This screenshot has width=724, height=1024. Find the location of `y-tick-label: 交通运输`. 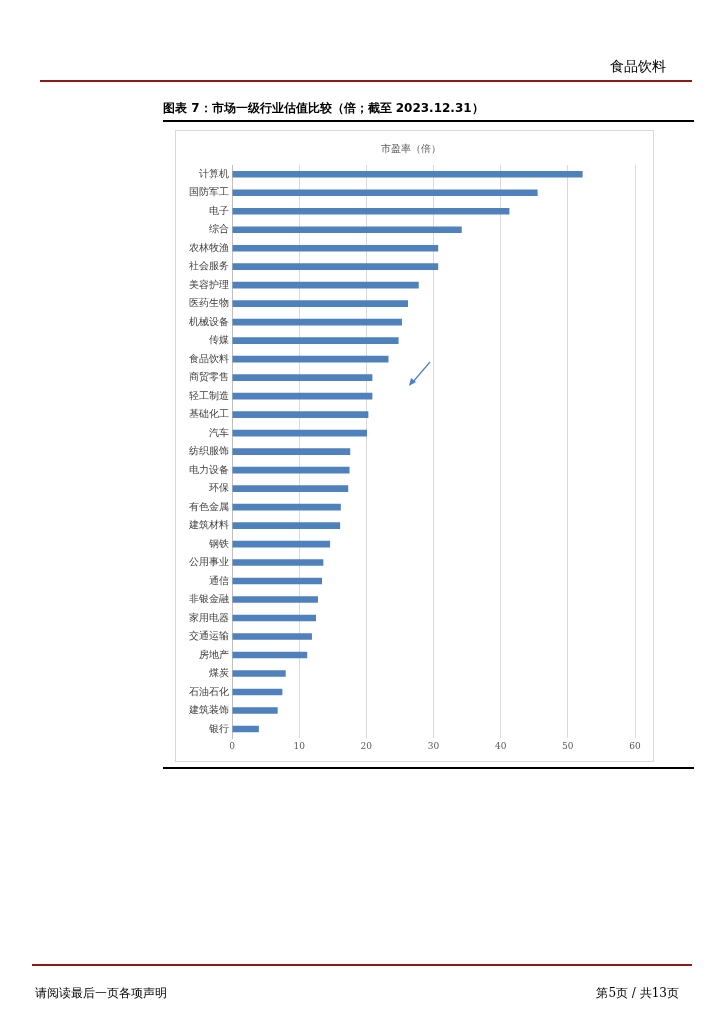

y-tick-label: 交通运输 is located at coordinates (209, 636).